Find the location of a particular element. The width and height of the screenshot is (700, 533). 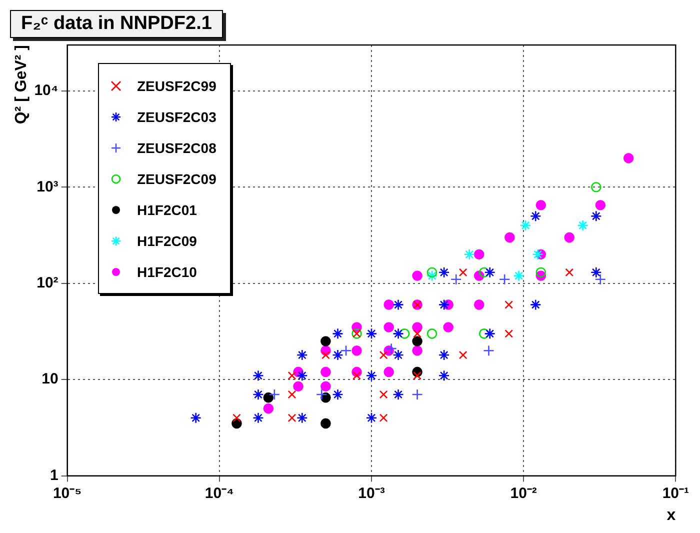

legend-label: ZEUSF2C03 is located at coordinates (176, 116).